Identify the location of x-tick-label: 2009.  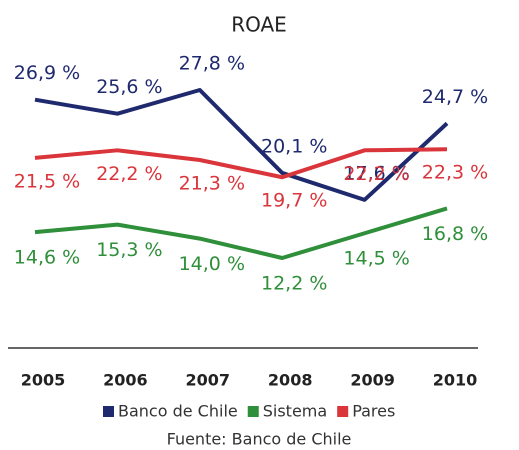
(372, 380).